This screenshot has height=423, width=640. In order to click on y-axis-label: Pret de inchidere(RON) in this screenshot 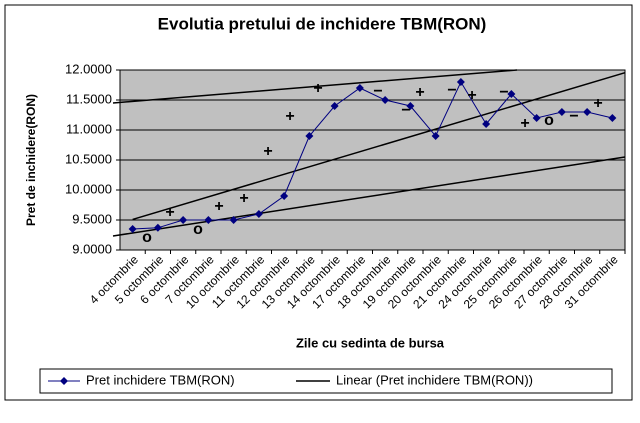, I will do `click(31, 160)`.